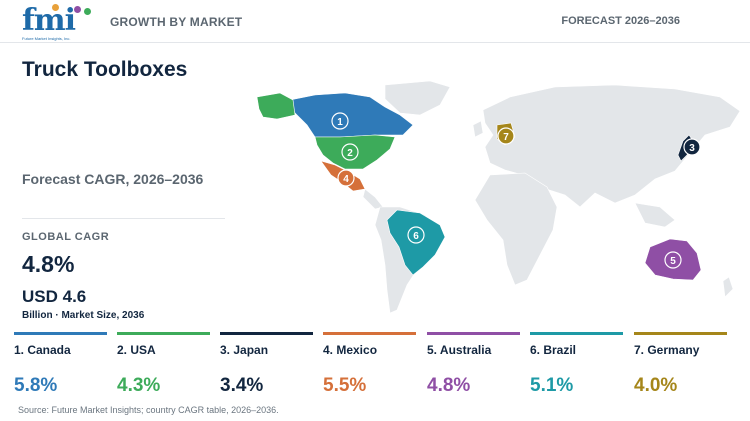 This screenshot has width=750, height=421. Describe the element at coordinates (552, 385) in the screenshot. I see `country-cagr: 5.1%` at that location.